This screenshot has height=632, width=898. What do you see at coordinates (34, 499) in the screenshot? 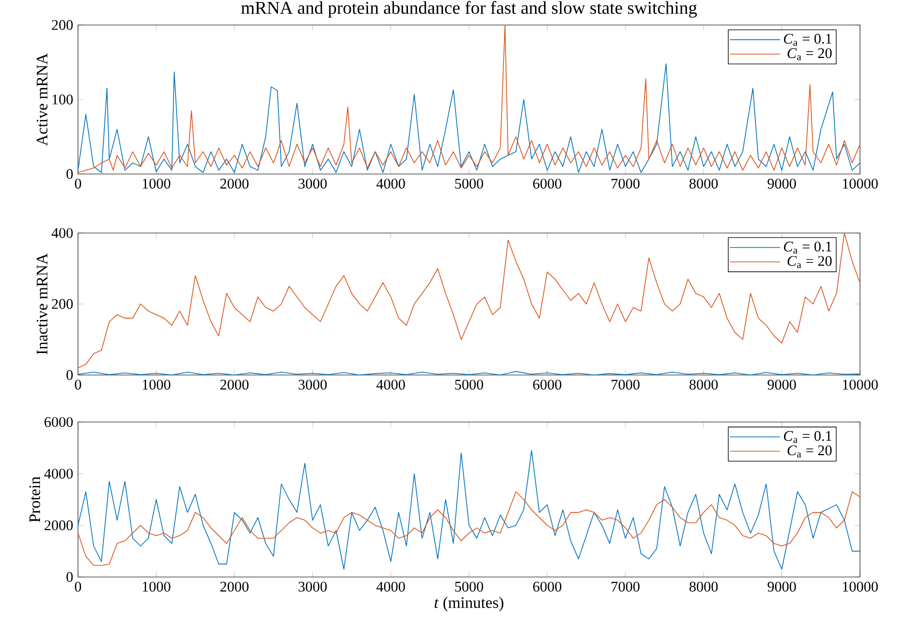
I see `y-axis-title: Protein` at bounding box center [34, 499].